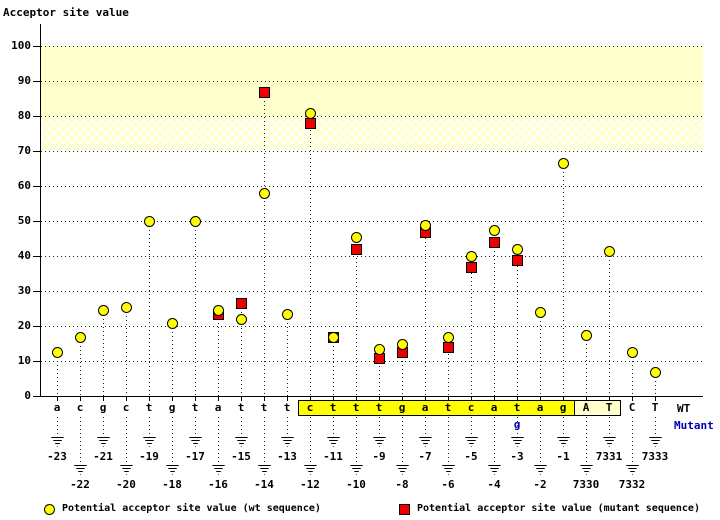  Describe the element at coordinates (540, 484) in the screenshot. I see `position-label: -2` at that location.